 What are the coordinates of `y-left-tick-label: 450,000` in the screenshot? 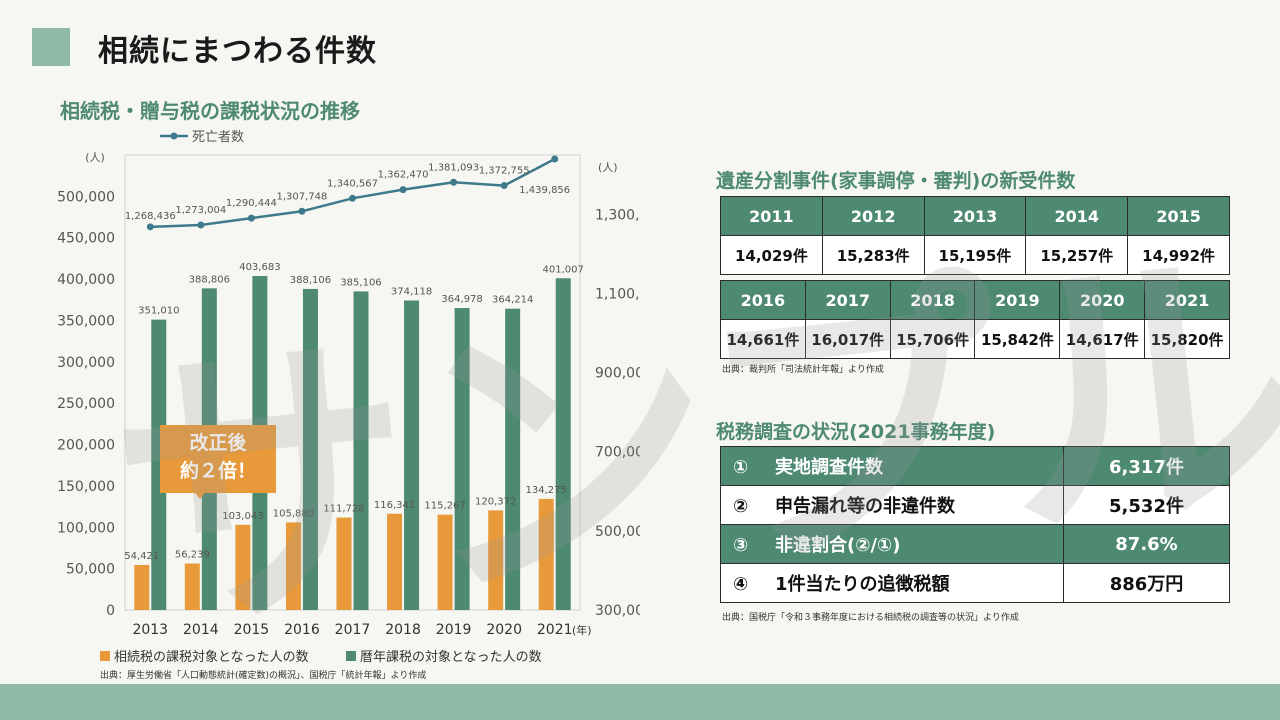 It's located at (86, 239).